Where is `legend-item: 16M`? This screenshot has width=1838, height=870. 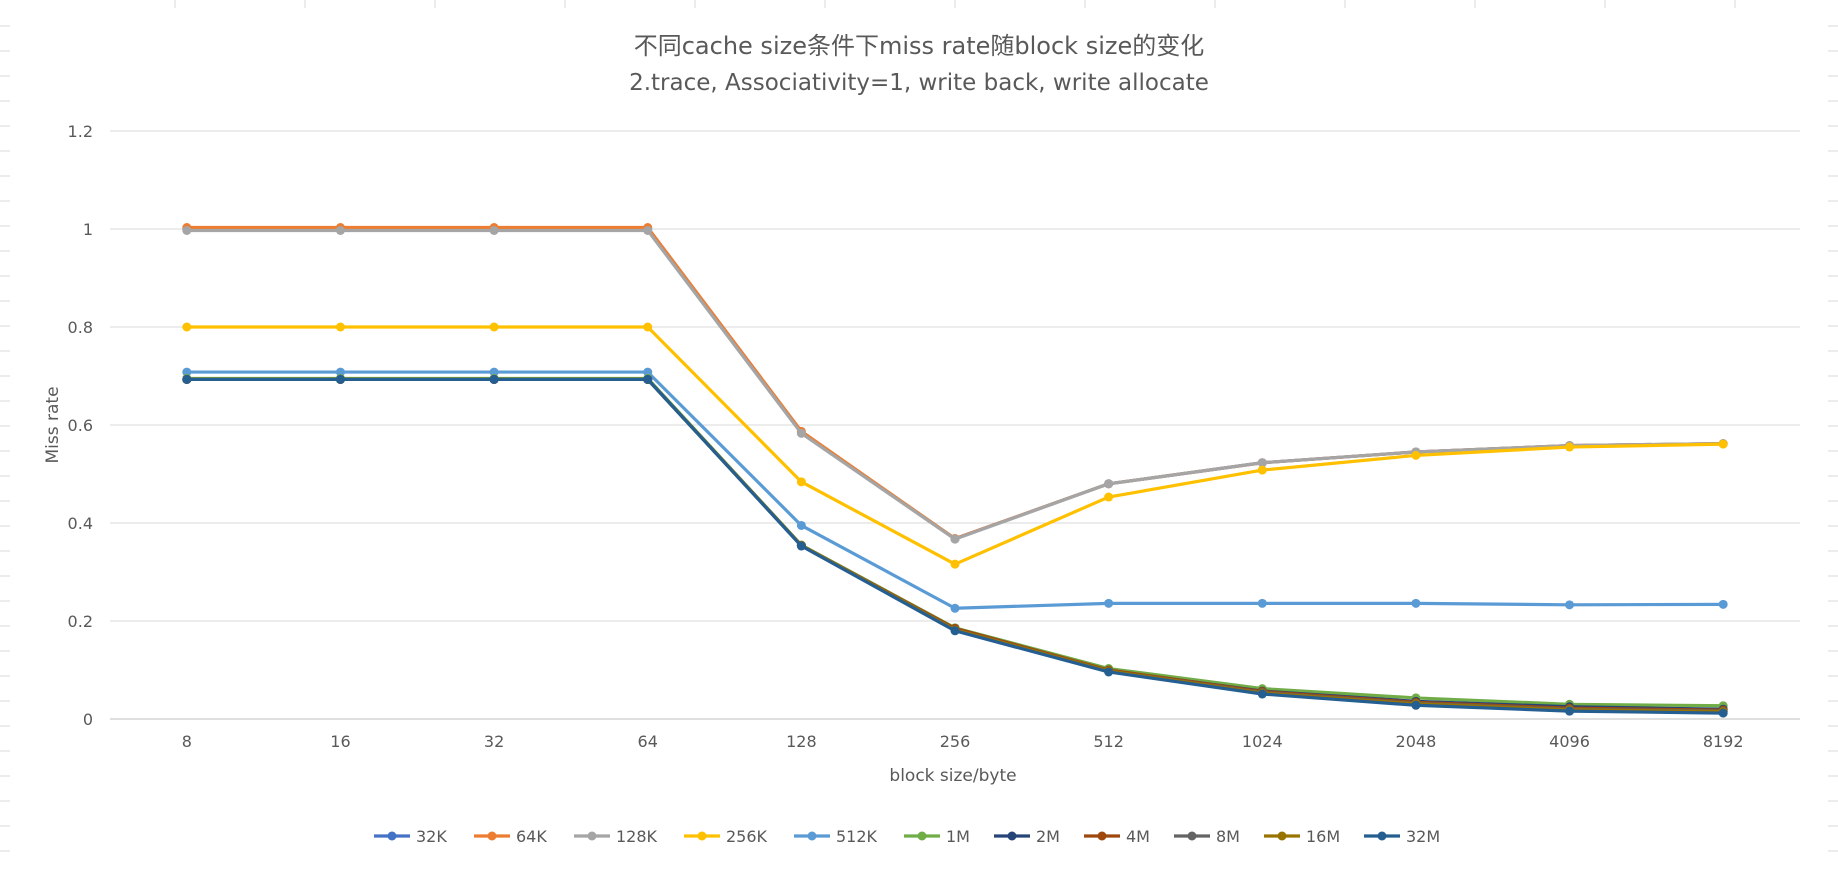
legend-item: 16M is located at coordinates (1302, 836).